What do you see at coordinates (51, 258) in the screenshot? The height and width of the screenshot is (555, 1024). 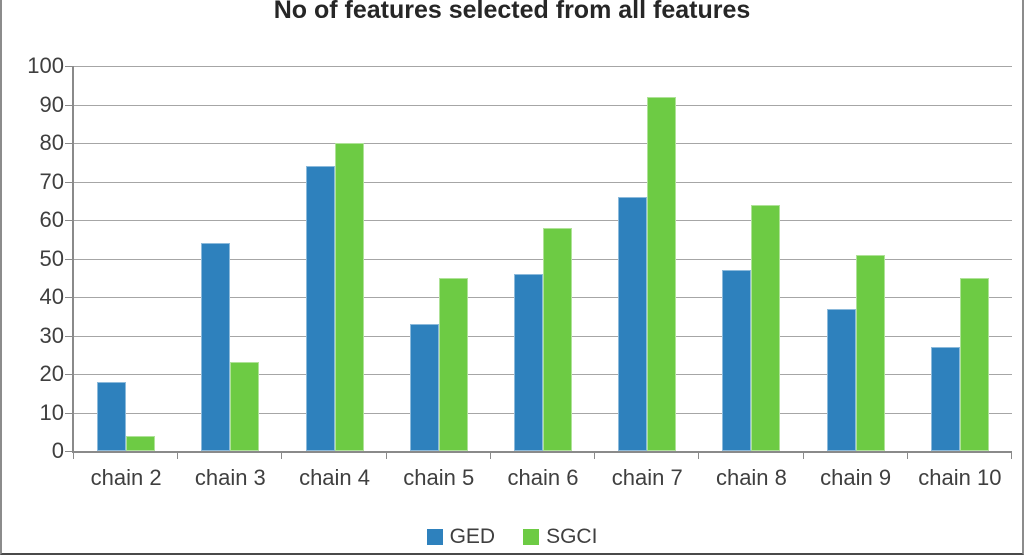 I see `y-tick-label-50: 50` at bounding box center [51, 258].